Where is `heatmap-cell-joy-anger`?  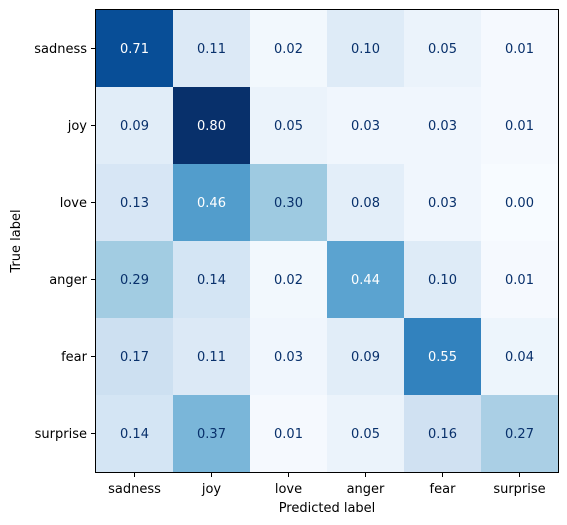 heatmap-cell-joy-anger is located at coordinates (366, 126).